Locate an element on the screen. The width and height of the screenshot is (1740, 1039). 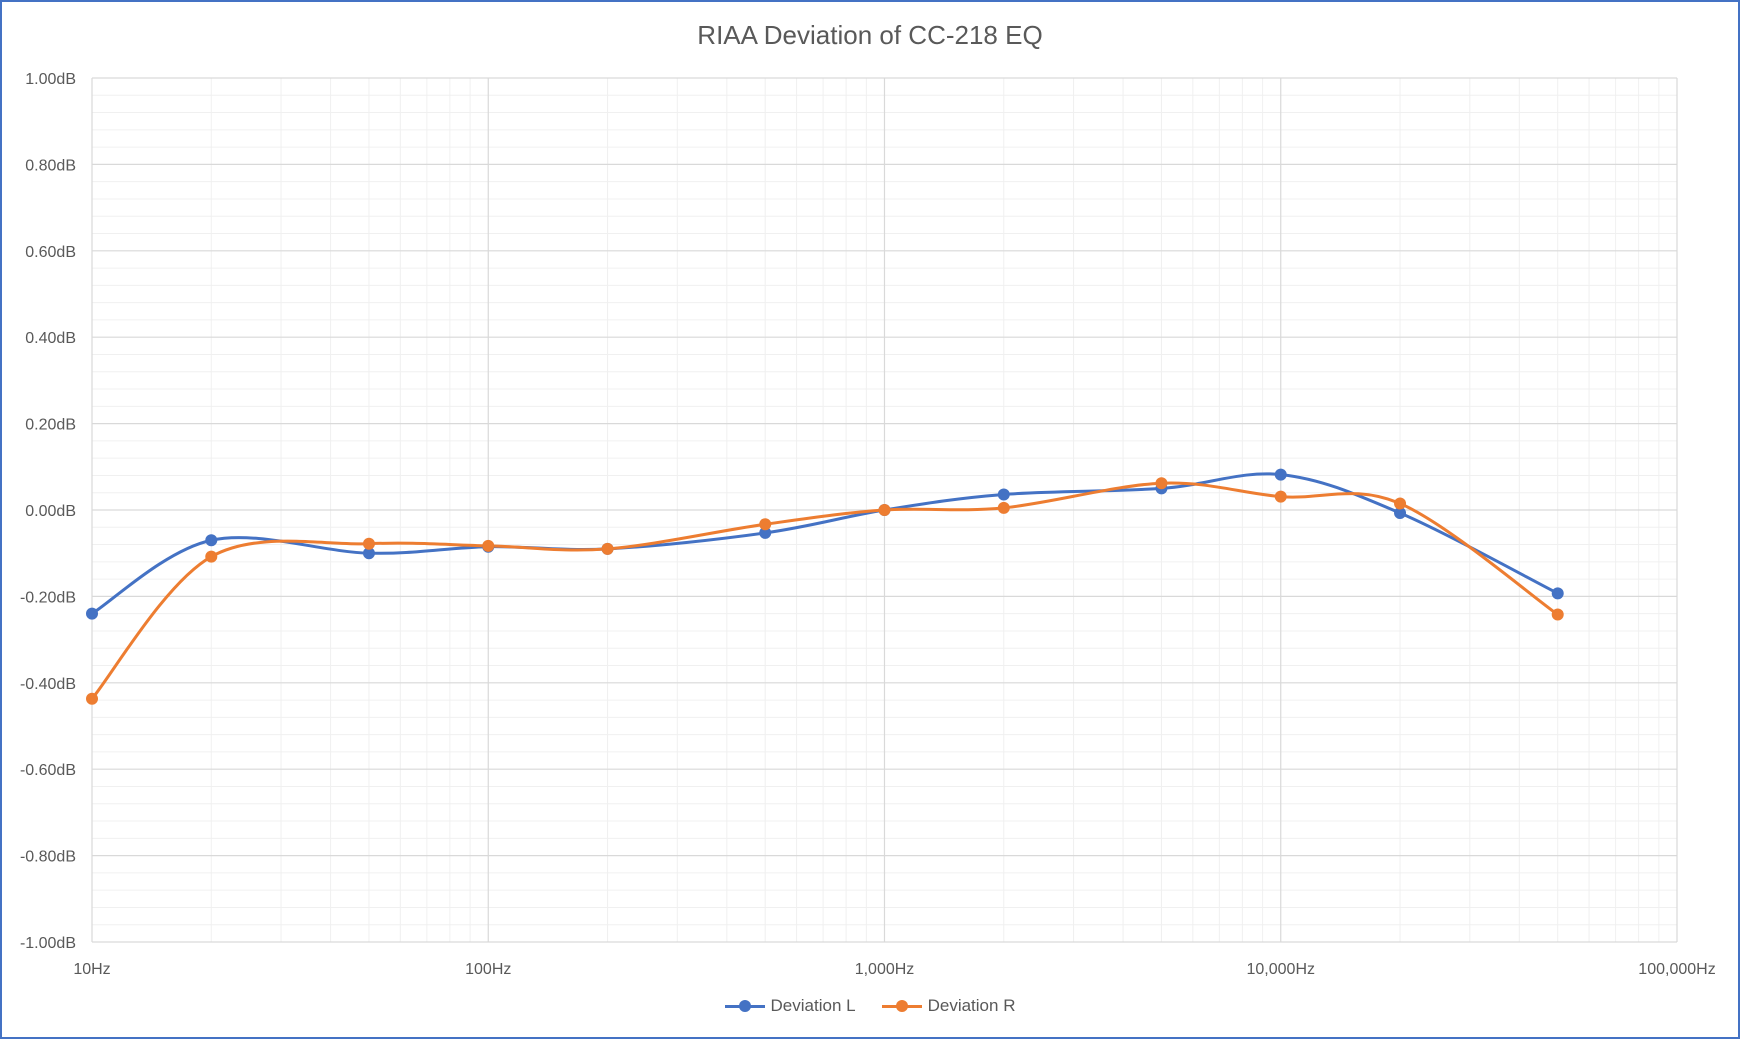
legend-item-r: Deviation R is located at coordinates (948, 1006).